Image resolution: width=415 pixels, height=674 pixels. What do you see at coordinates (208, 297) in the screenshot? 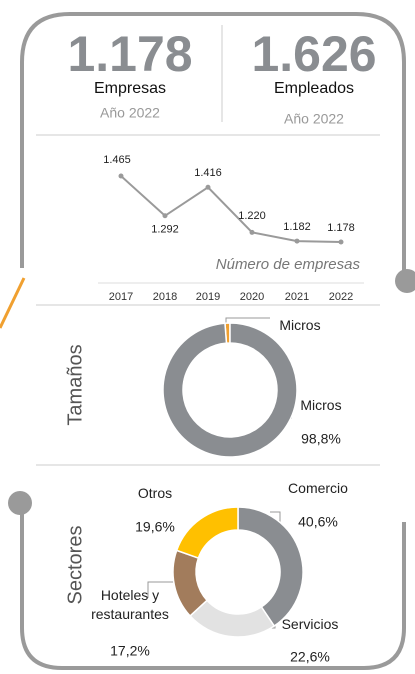
I see `x-tick-label: 2019` at bounding box center [208, 297].